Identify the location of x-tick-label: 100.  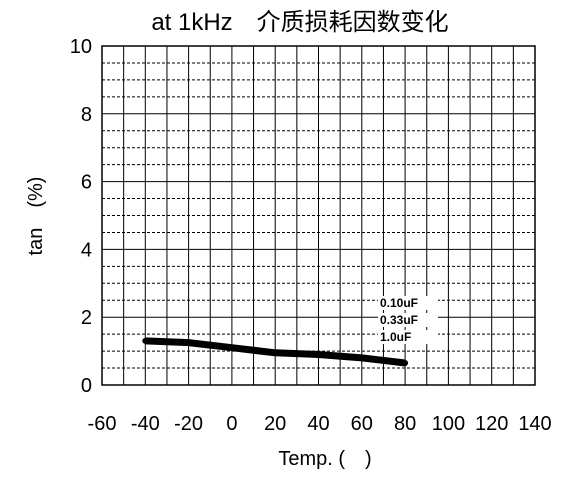
(448, 424).